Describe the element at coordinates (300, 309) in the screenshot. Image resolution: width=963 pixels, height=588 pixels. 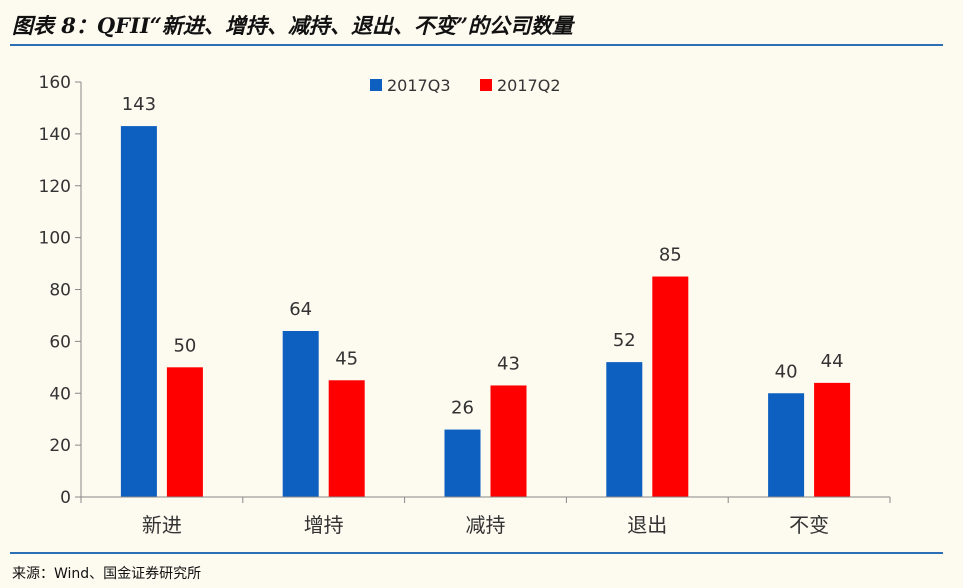
I see `data-label: 64` at that location.